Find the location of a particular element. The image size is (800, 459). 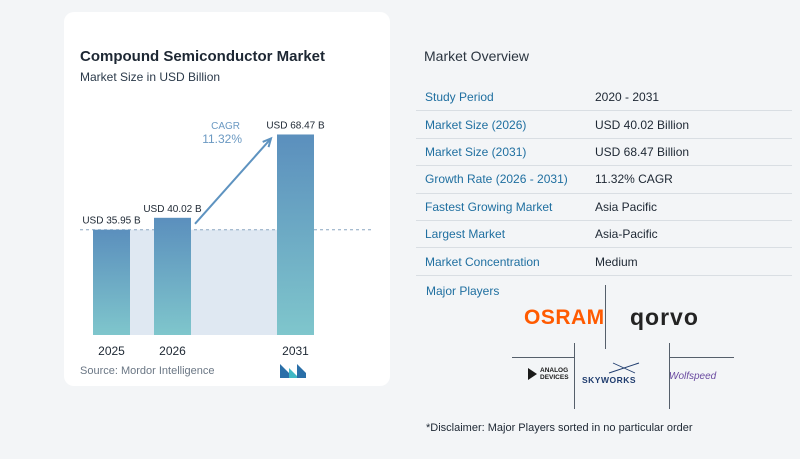

bar-value-label: USD 35.95 B is located at coordinates (111, 221).